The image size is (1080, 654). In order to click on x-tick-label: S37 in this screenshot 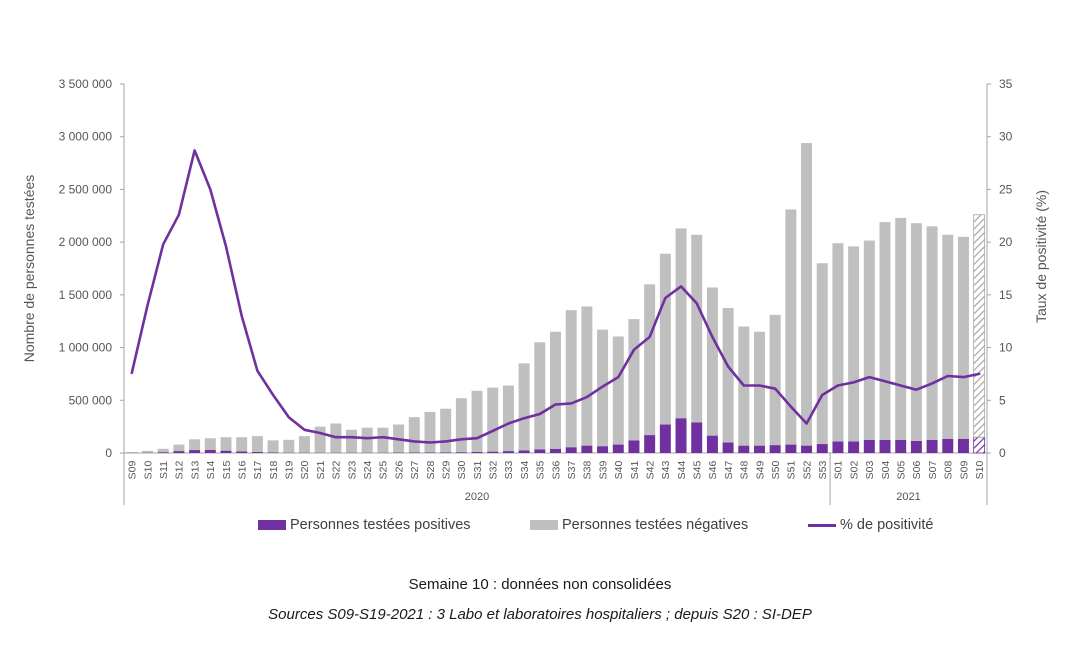, I will do `click(572, 470)`.